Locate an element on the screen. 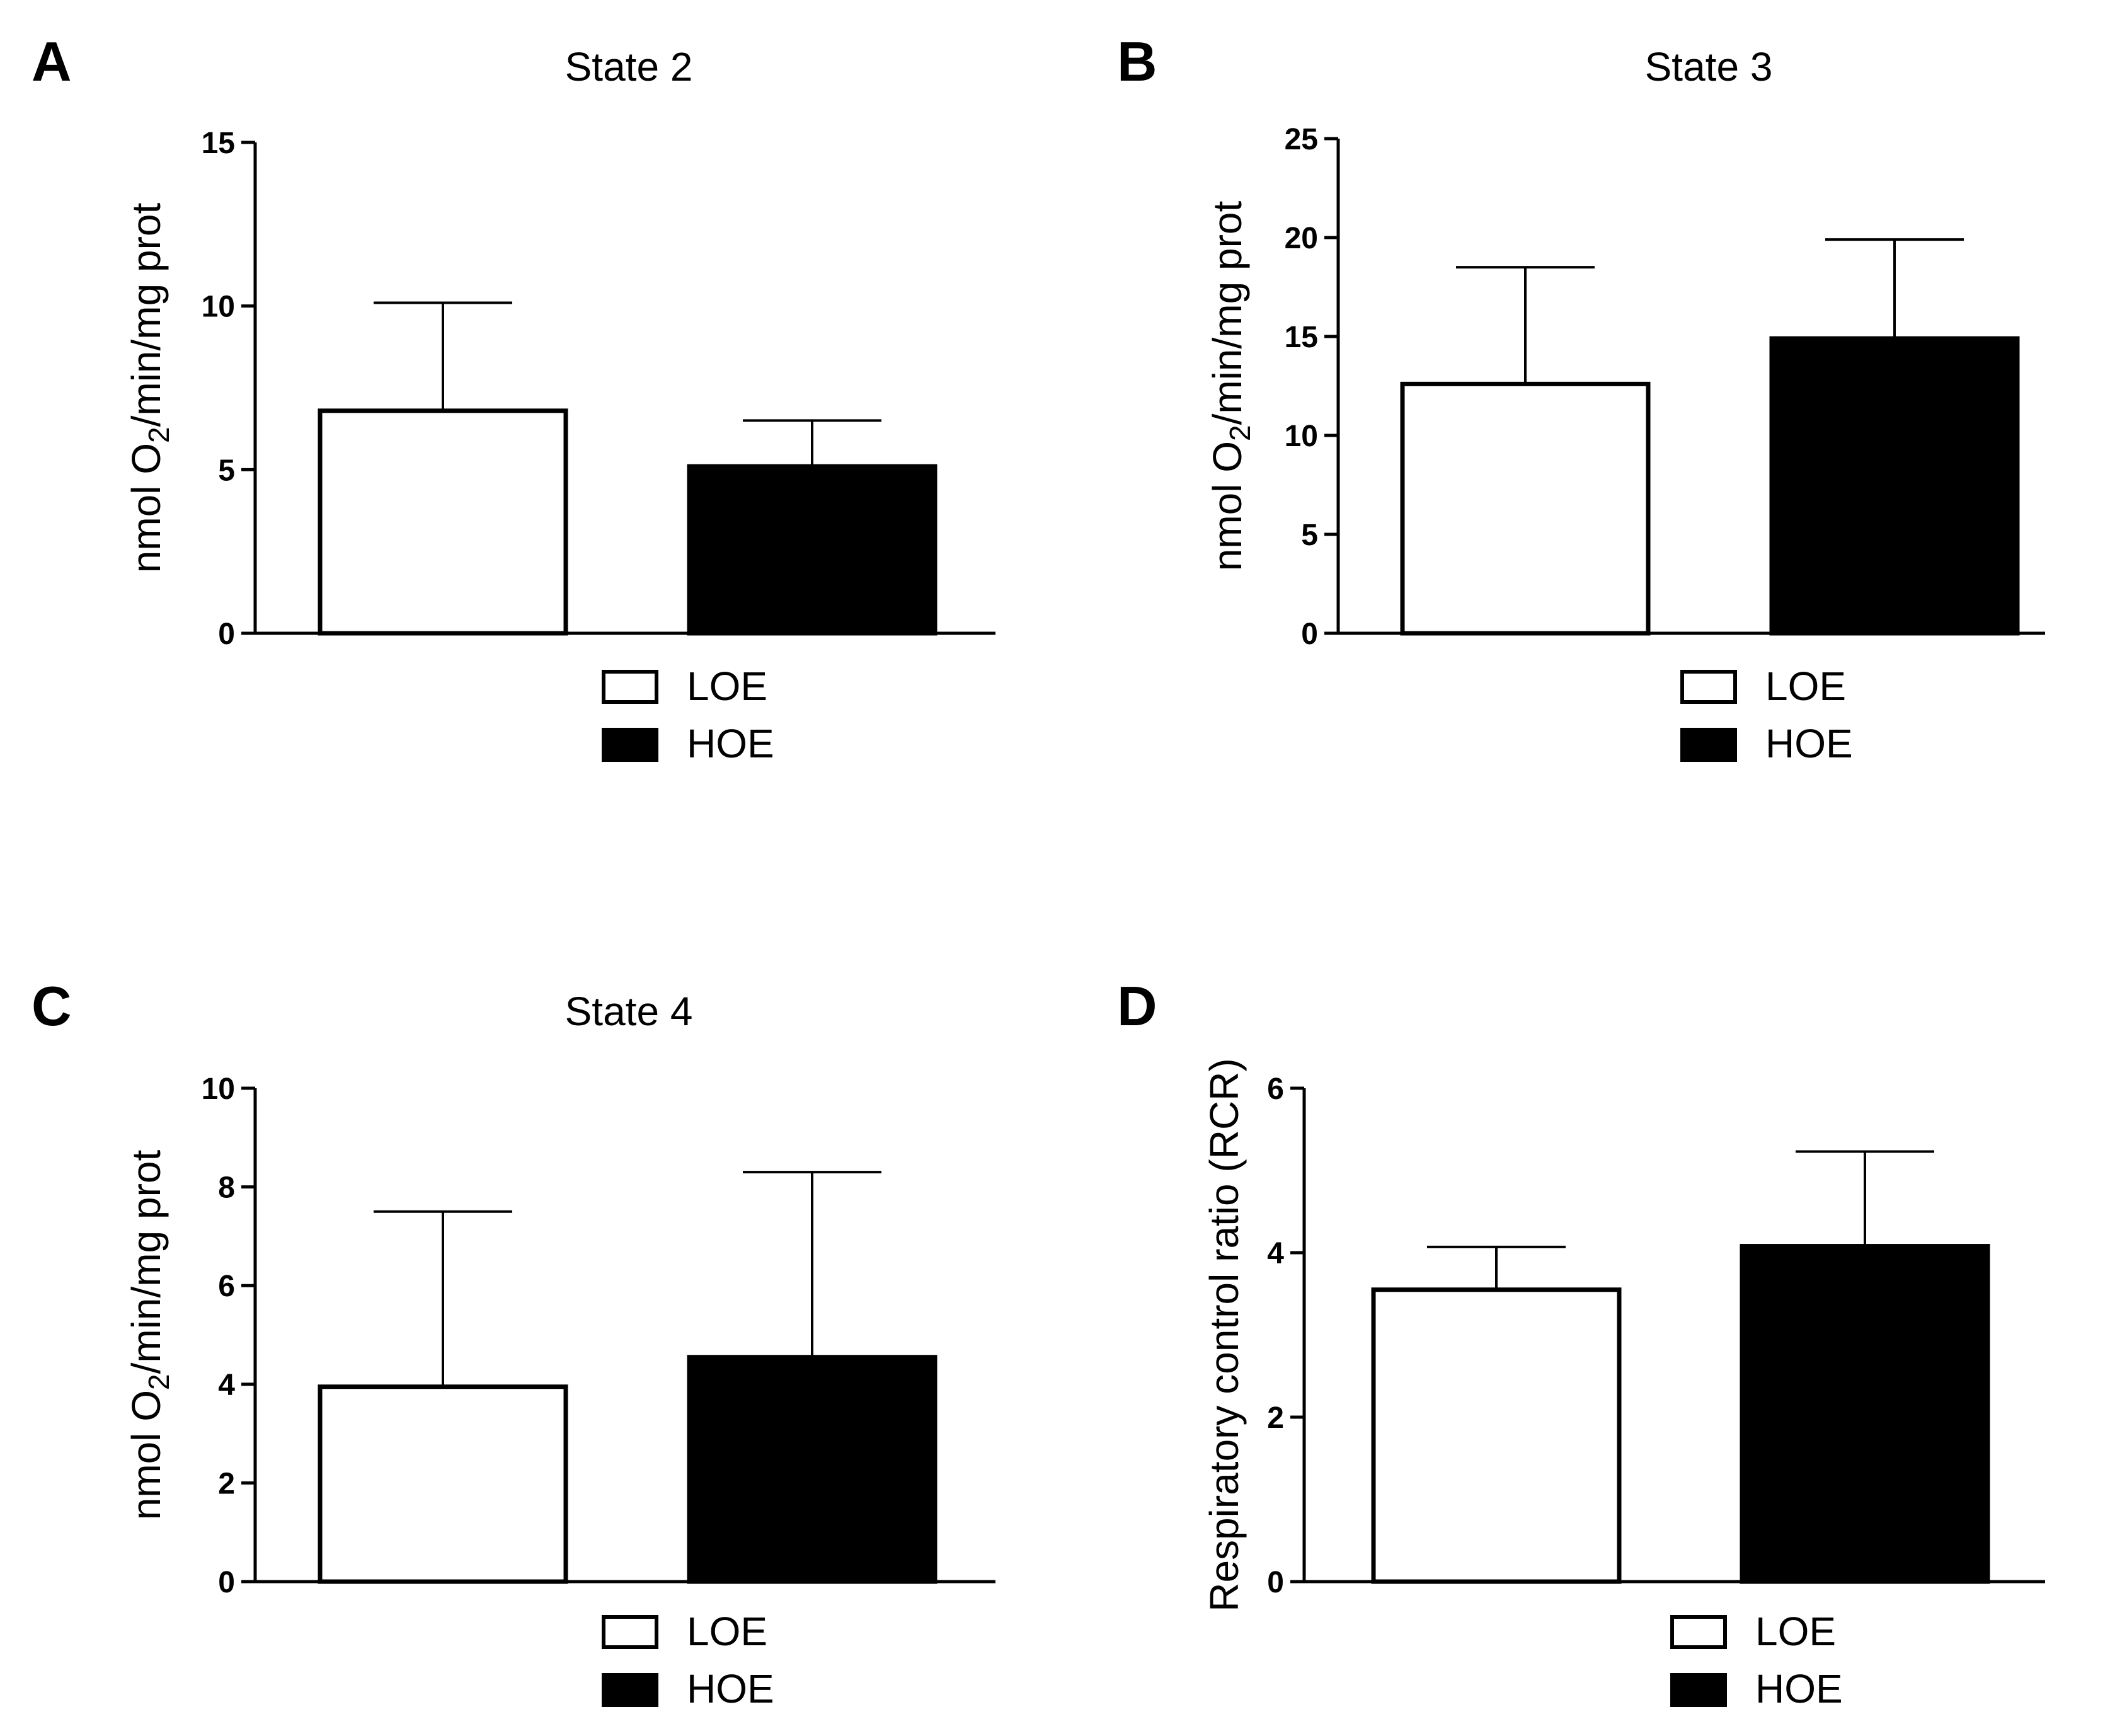 The width and height of the screenshot is (2110, 1736). panel-letter: A is located at coordinates (52, 61).